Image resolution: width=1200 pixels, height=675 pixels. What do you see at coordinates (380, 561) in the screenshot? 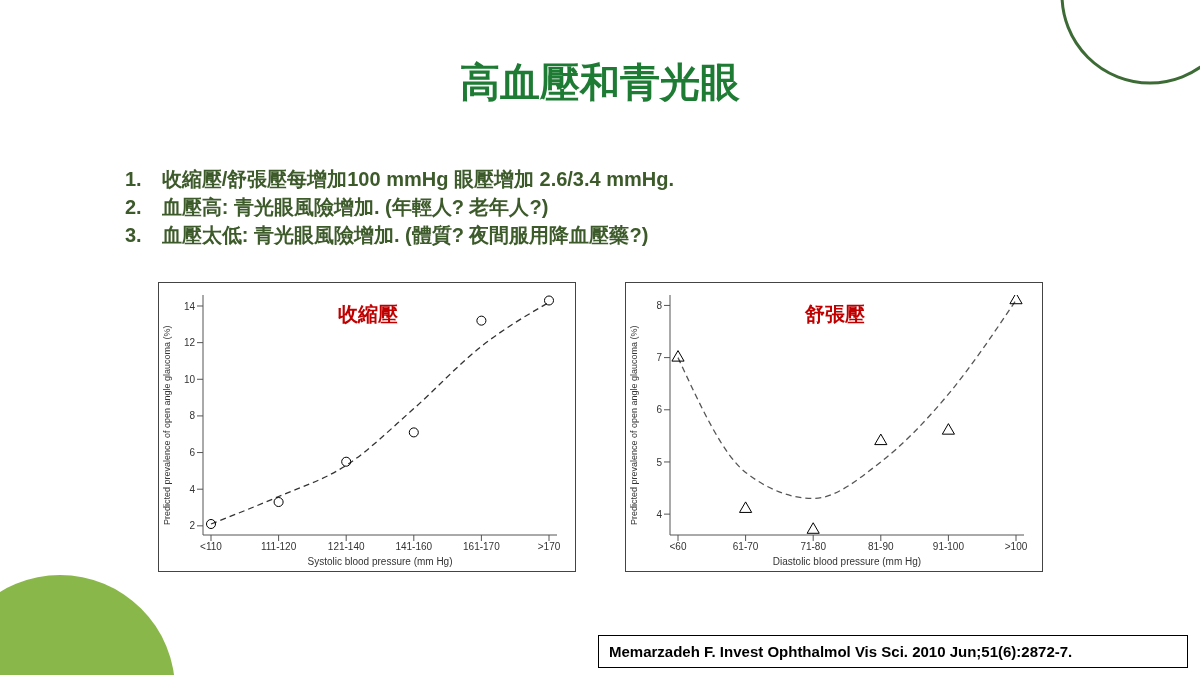
I see `x-axis-title: Systolic blood pressure (mm Hg)` at bounding box center [380, 561].